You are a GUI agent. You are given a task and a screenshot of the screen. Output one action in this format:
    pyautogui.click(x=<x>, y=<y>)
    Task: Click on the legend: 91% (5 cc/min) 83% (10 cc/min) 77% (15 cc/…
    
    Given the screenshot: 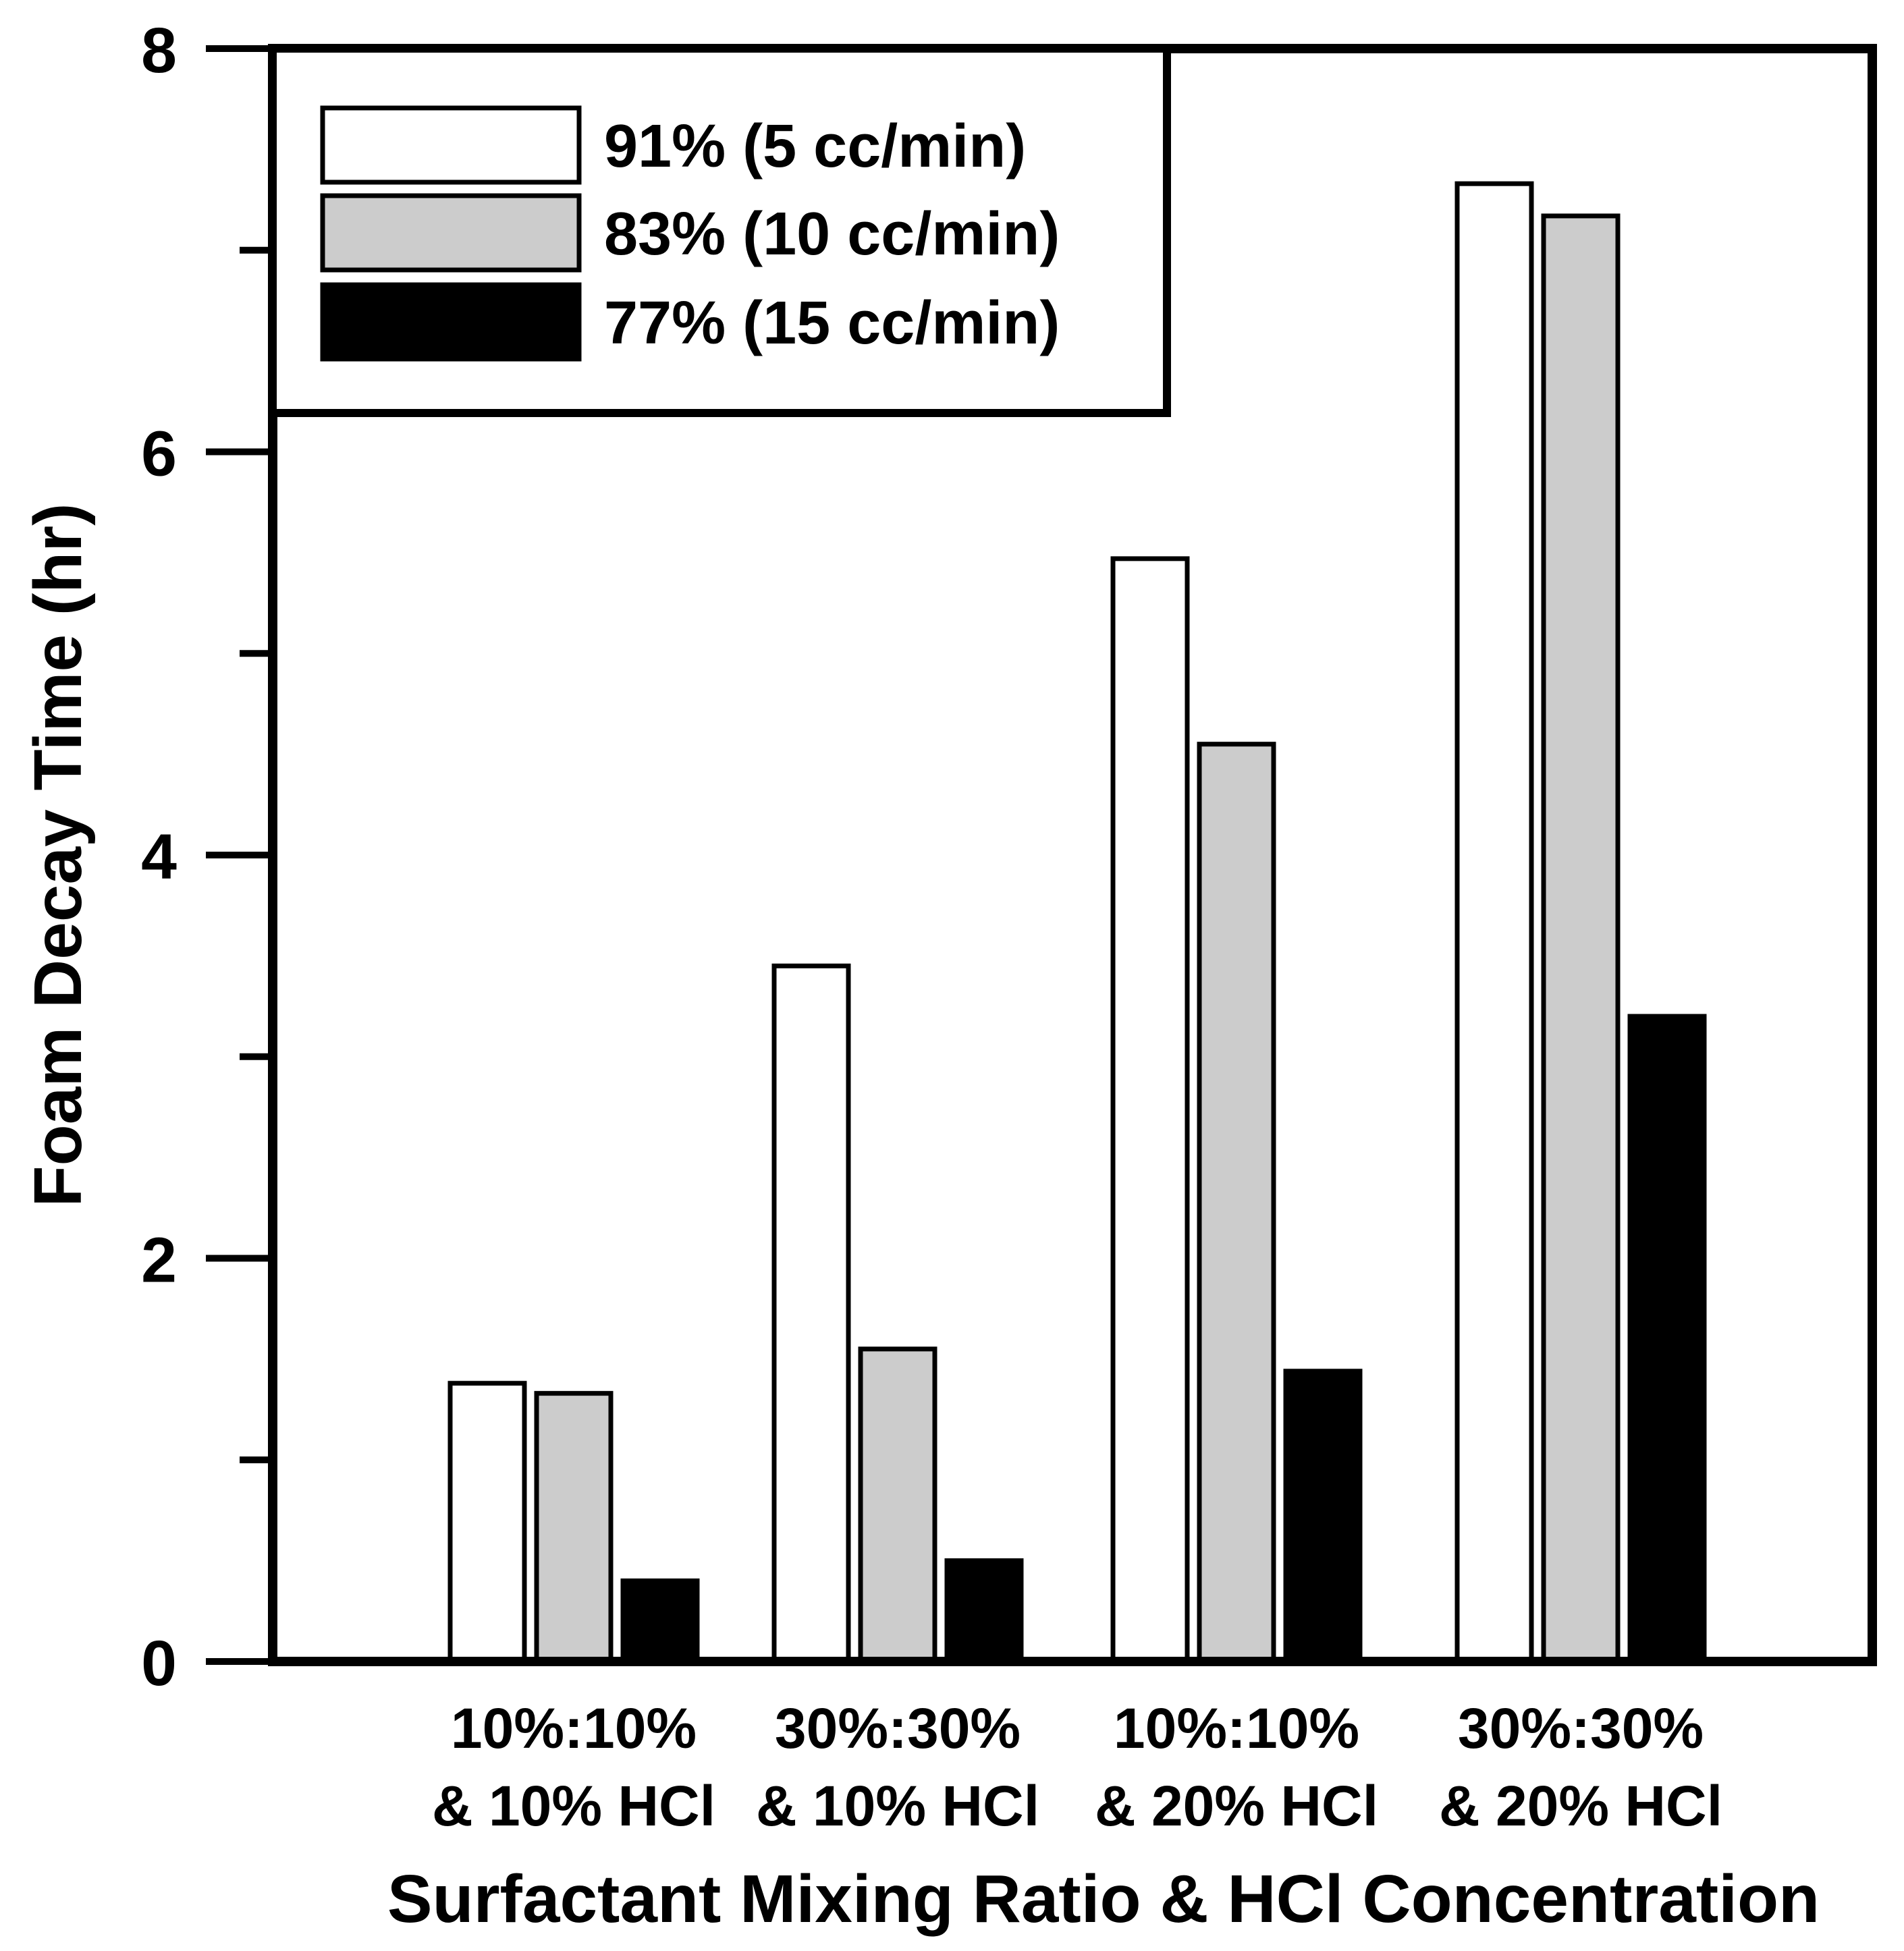 What is the action you would take?
    pyautogui.click(x=720, y=231)
    